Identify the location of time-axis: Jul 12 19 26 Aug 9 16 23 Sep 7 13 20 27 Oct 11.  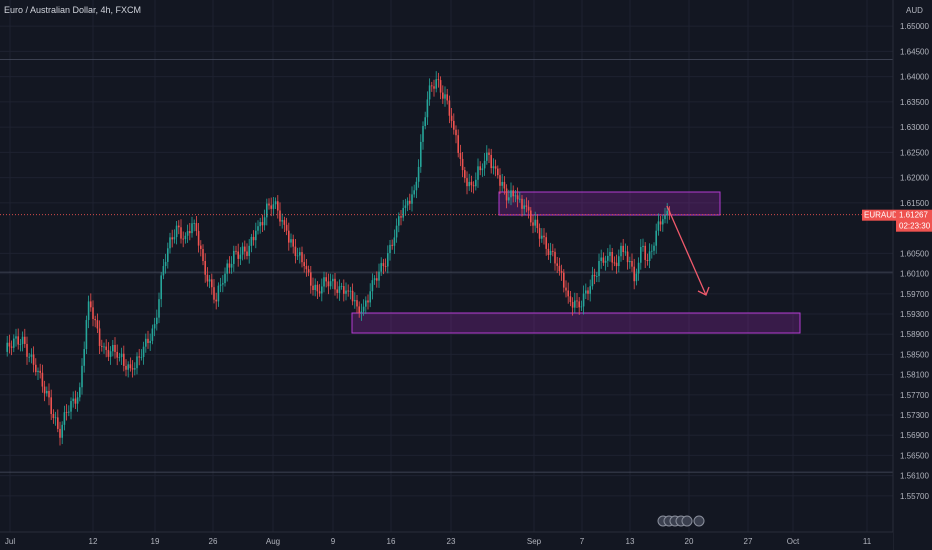
(446, 540).